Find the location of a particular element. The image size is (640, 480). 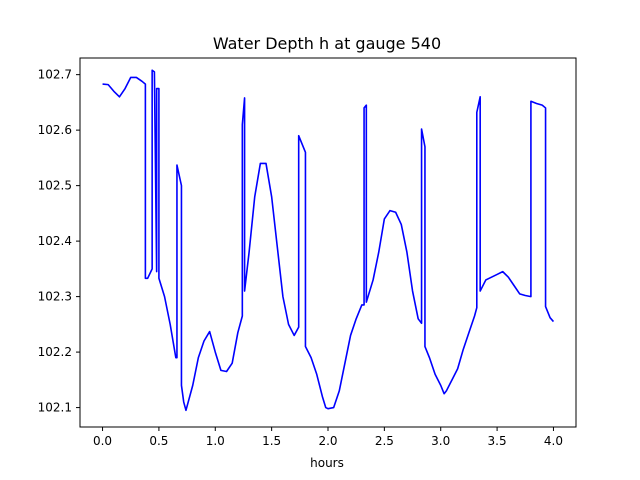

x-tick-label: 2.5 is located at coordinates (384, 441).